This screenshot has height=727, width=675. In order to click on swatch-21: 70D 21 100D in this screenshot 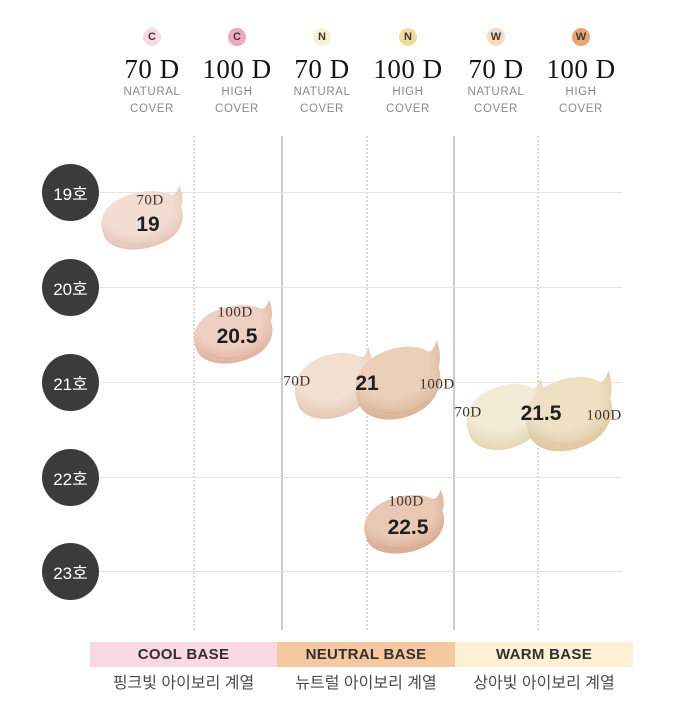, I will do `click(369, 388)`.